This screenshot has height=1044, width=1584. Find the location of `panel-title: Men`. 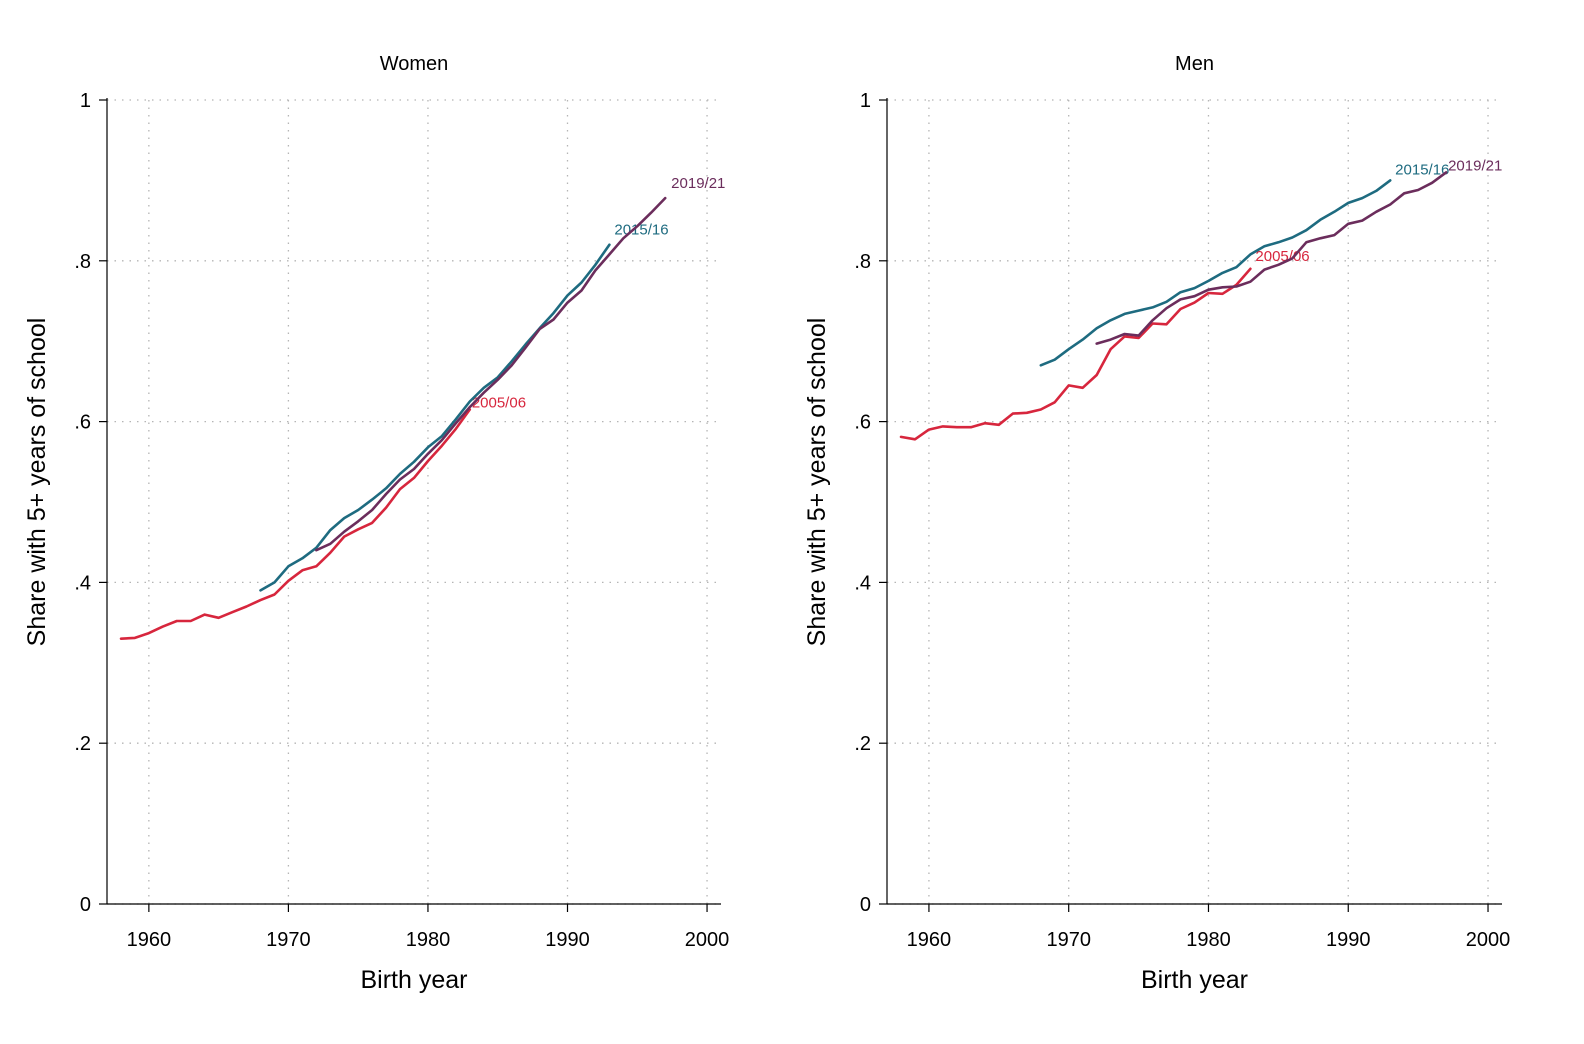

panel-title: Men is located at coordinates (1194, 64).